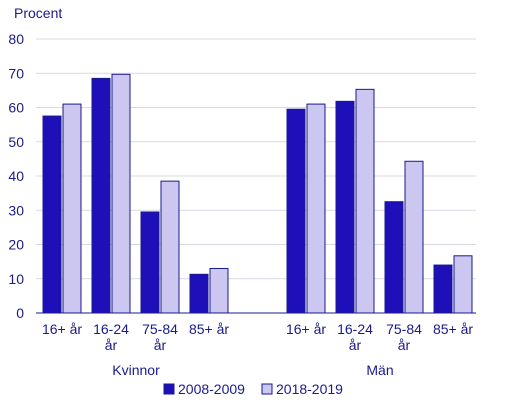 The width and height of the screenshot is (506, 413). I want to click on y-tick-label-10: 10, so click(16, 279).